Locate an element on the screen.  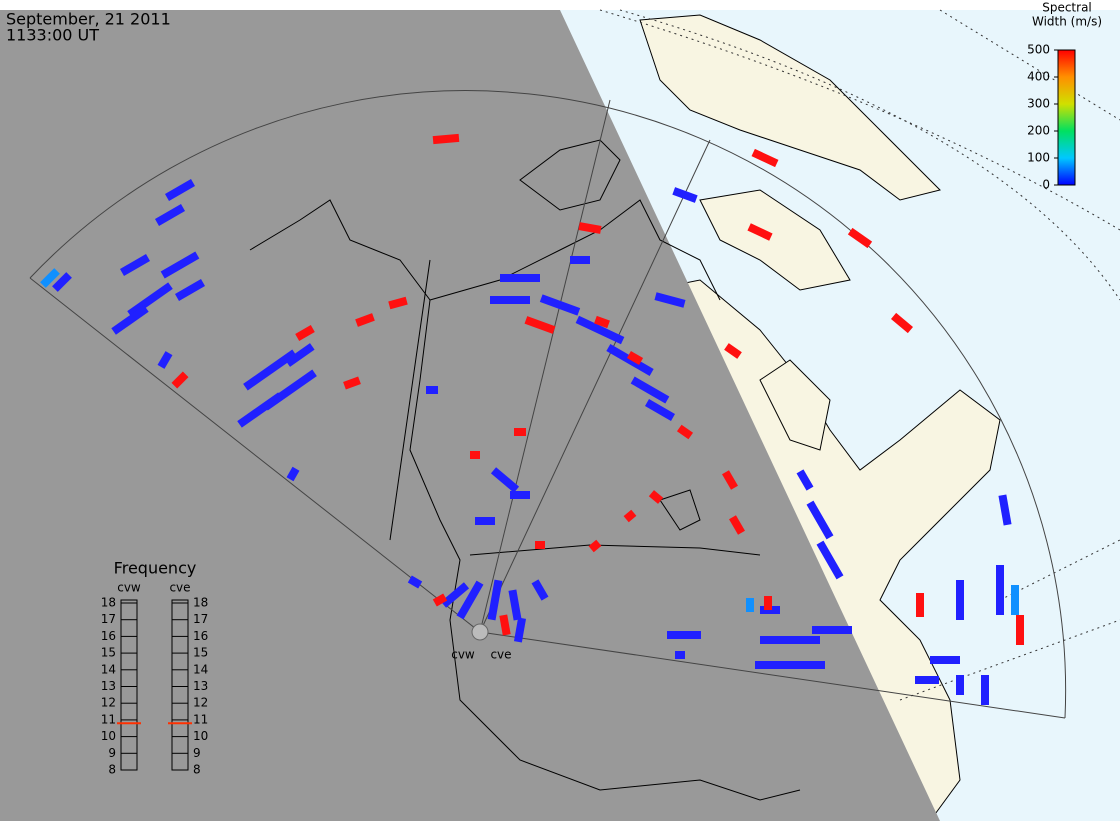
frequency-tick-label: 8 is located at coordinates (197, 770).